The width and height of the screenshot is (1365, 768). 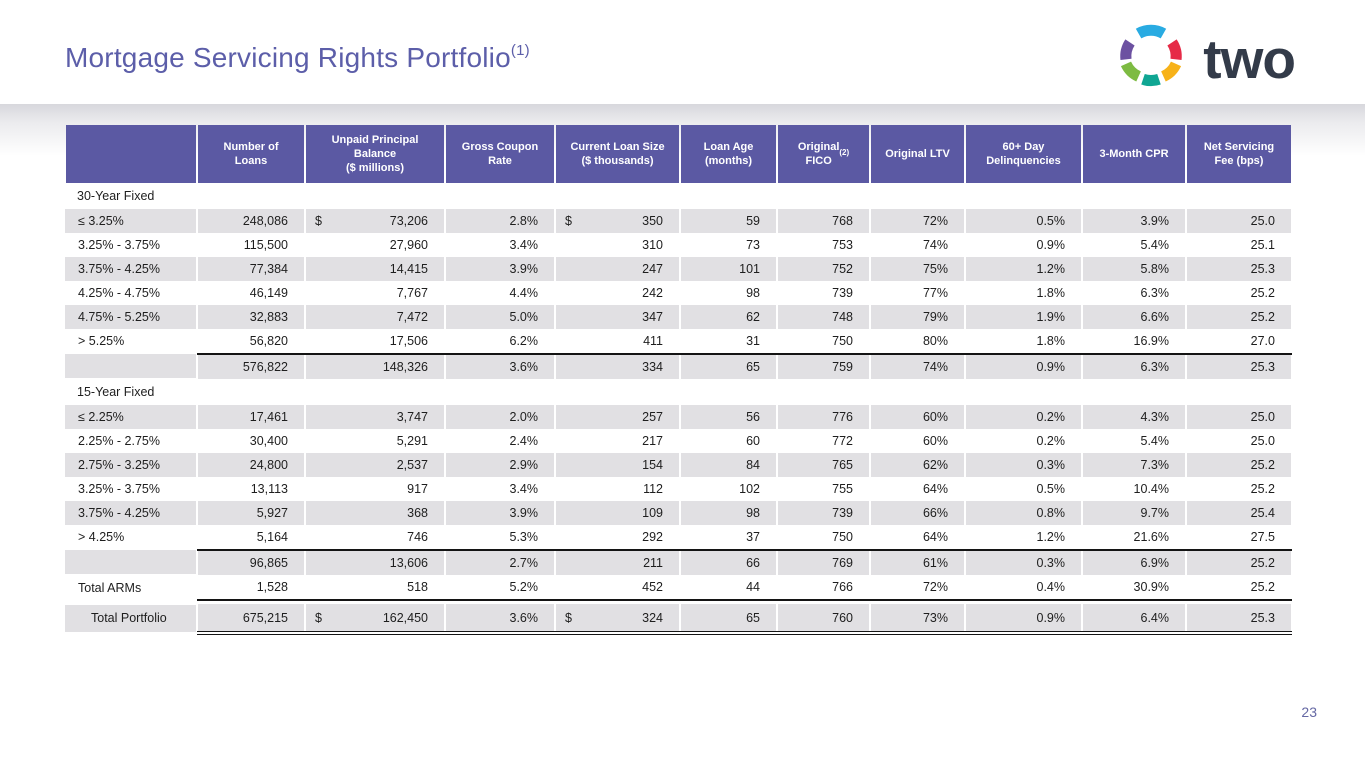 What do you see at coordinates (753, 617) in the screenshot?
I see `cell-value: 65` at bounding box center [753, 617].